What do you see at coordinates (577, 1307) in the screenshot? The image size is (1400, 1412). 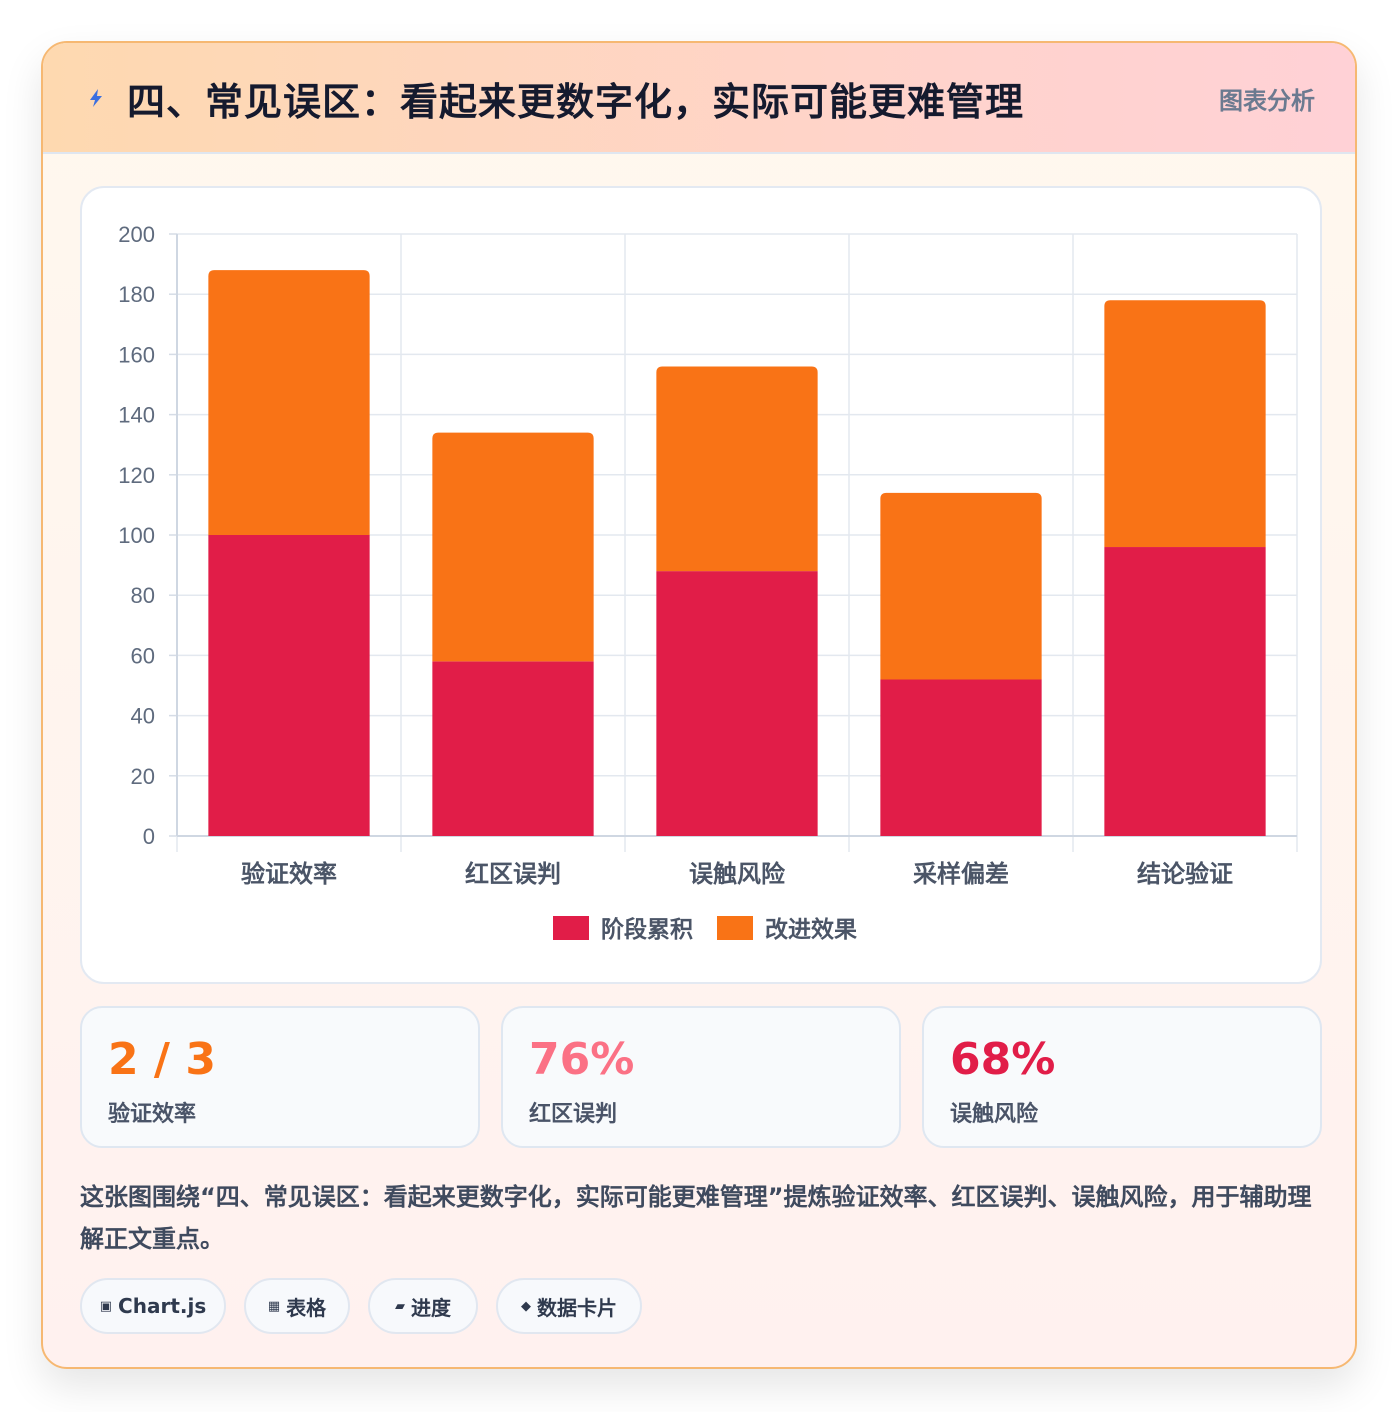 I see `chip-label: 数据卡片` at bounding box center [577, 1307].